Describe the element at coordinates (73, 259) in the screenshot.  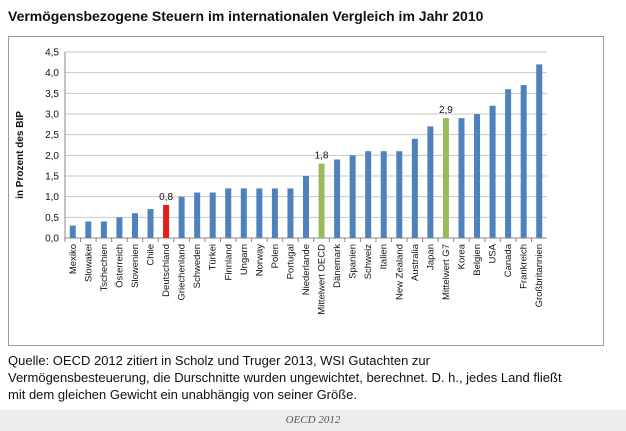
I see `x-tick-label: Mexiko` at that location.